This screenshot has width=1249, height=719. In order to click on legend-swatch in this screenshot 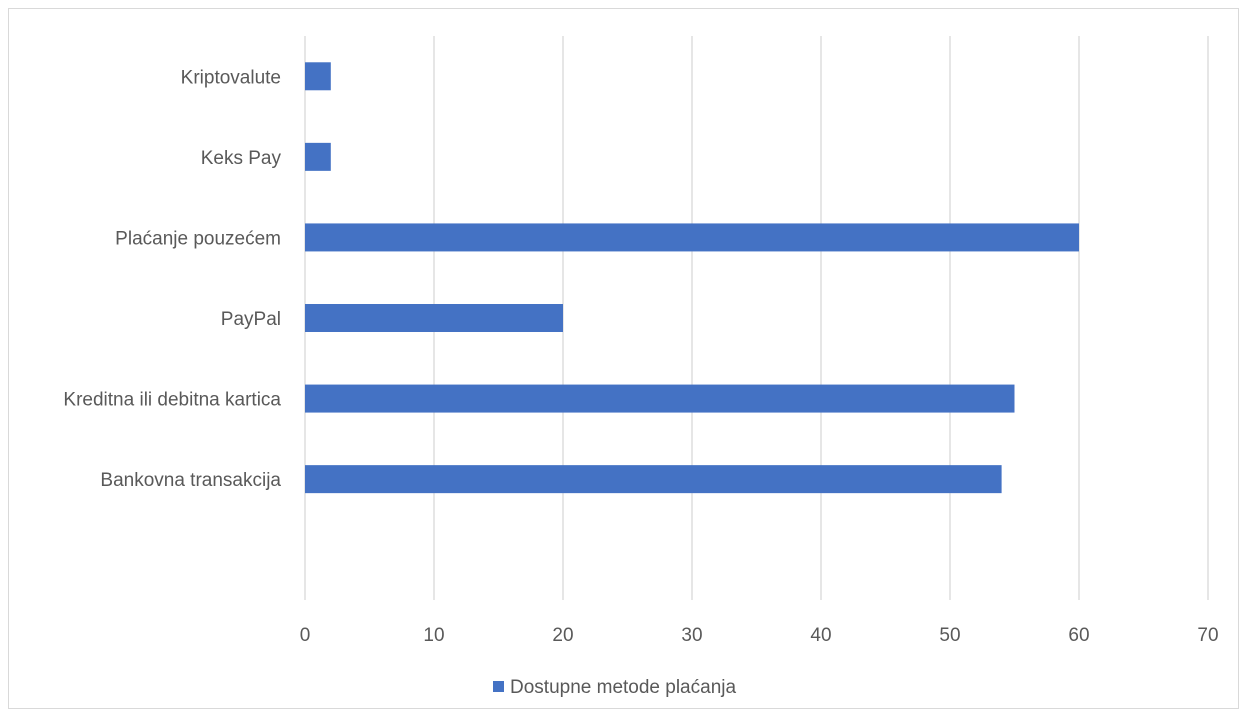, I will do `click(498, 686)`.